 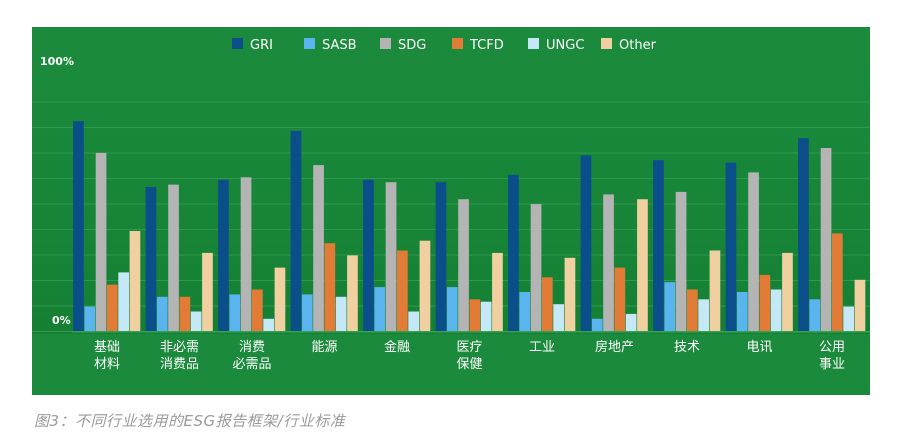 I want to click on legend-swatch-other, so click(x=606, y=43).